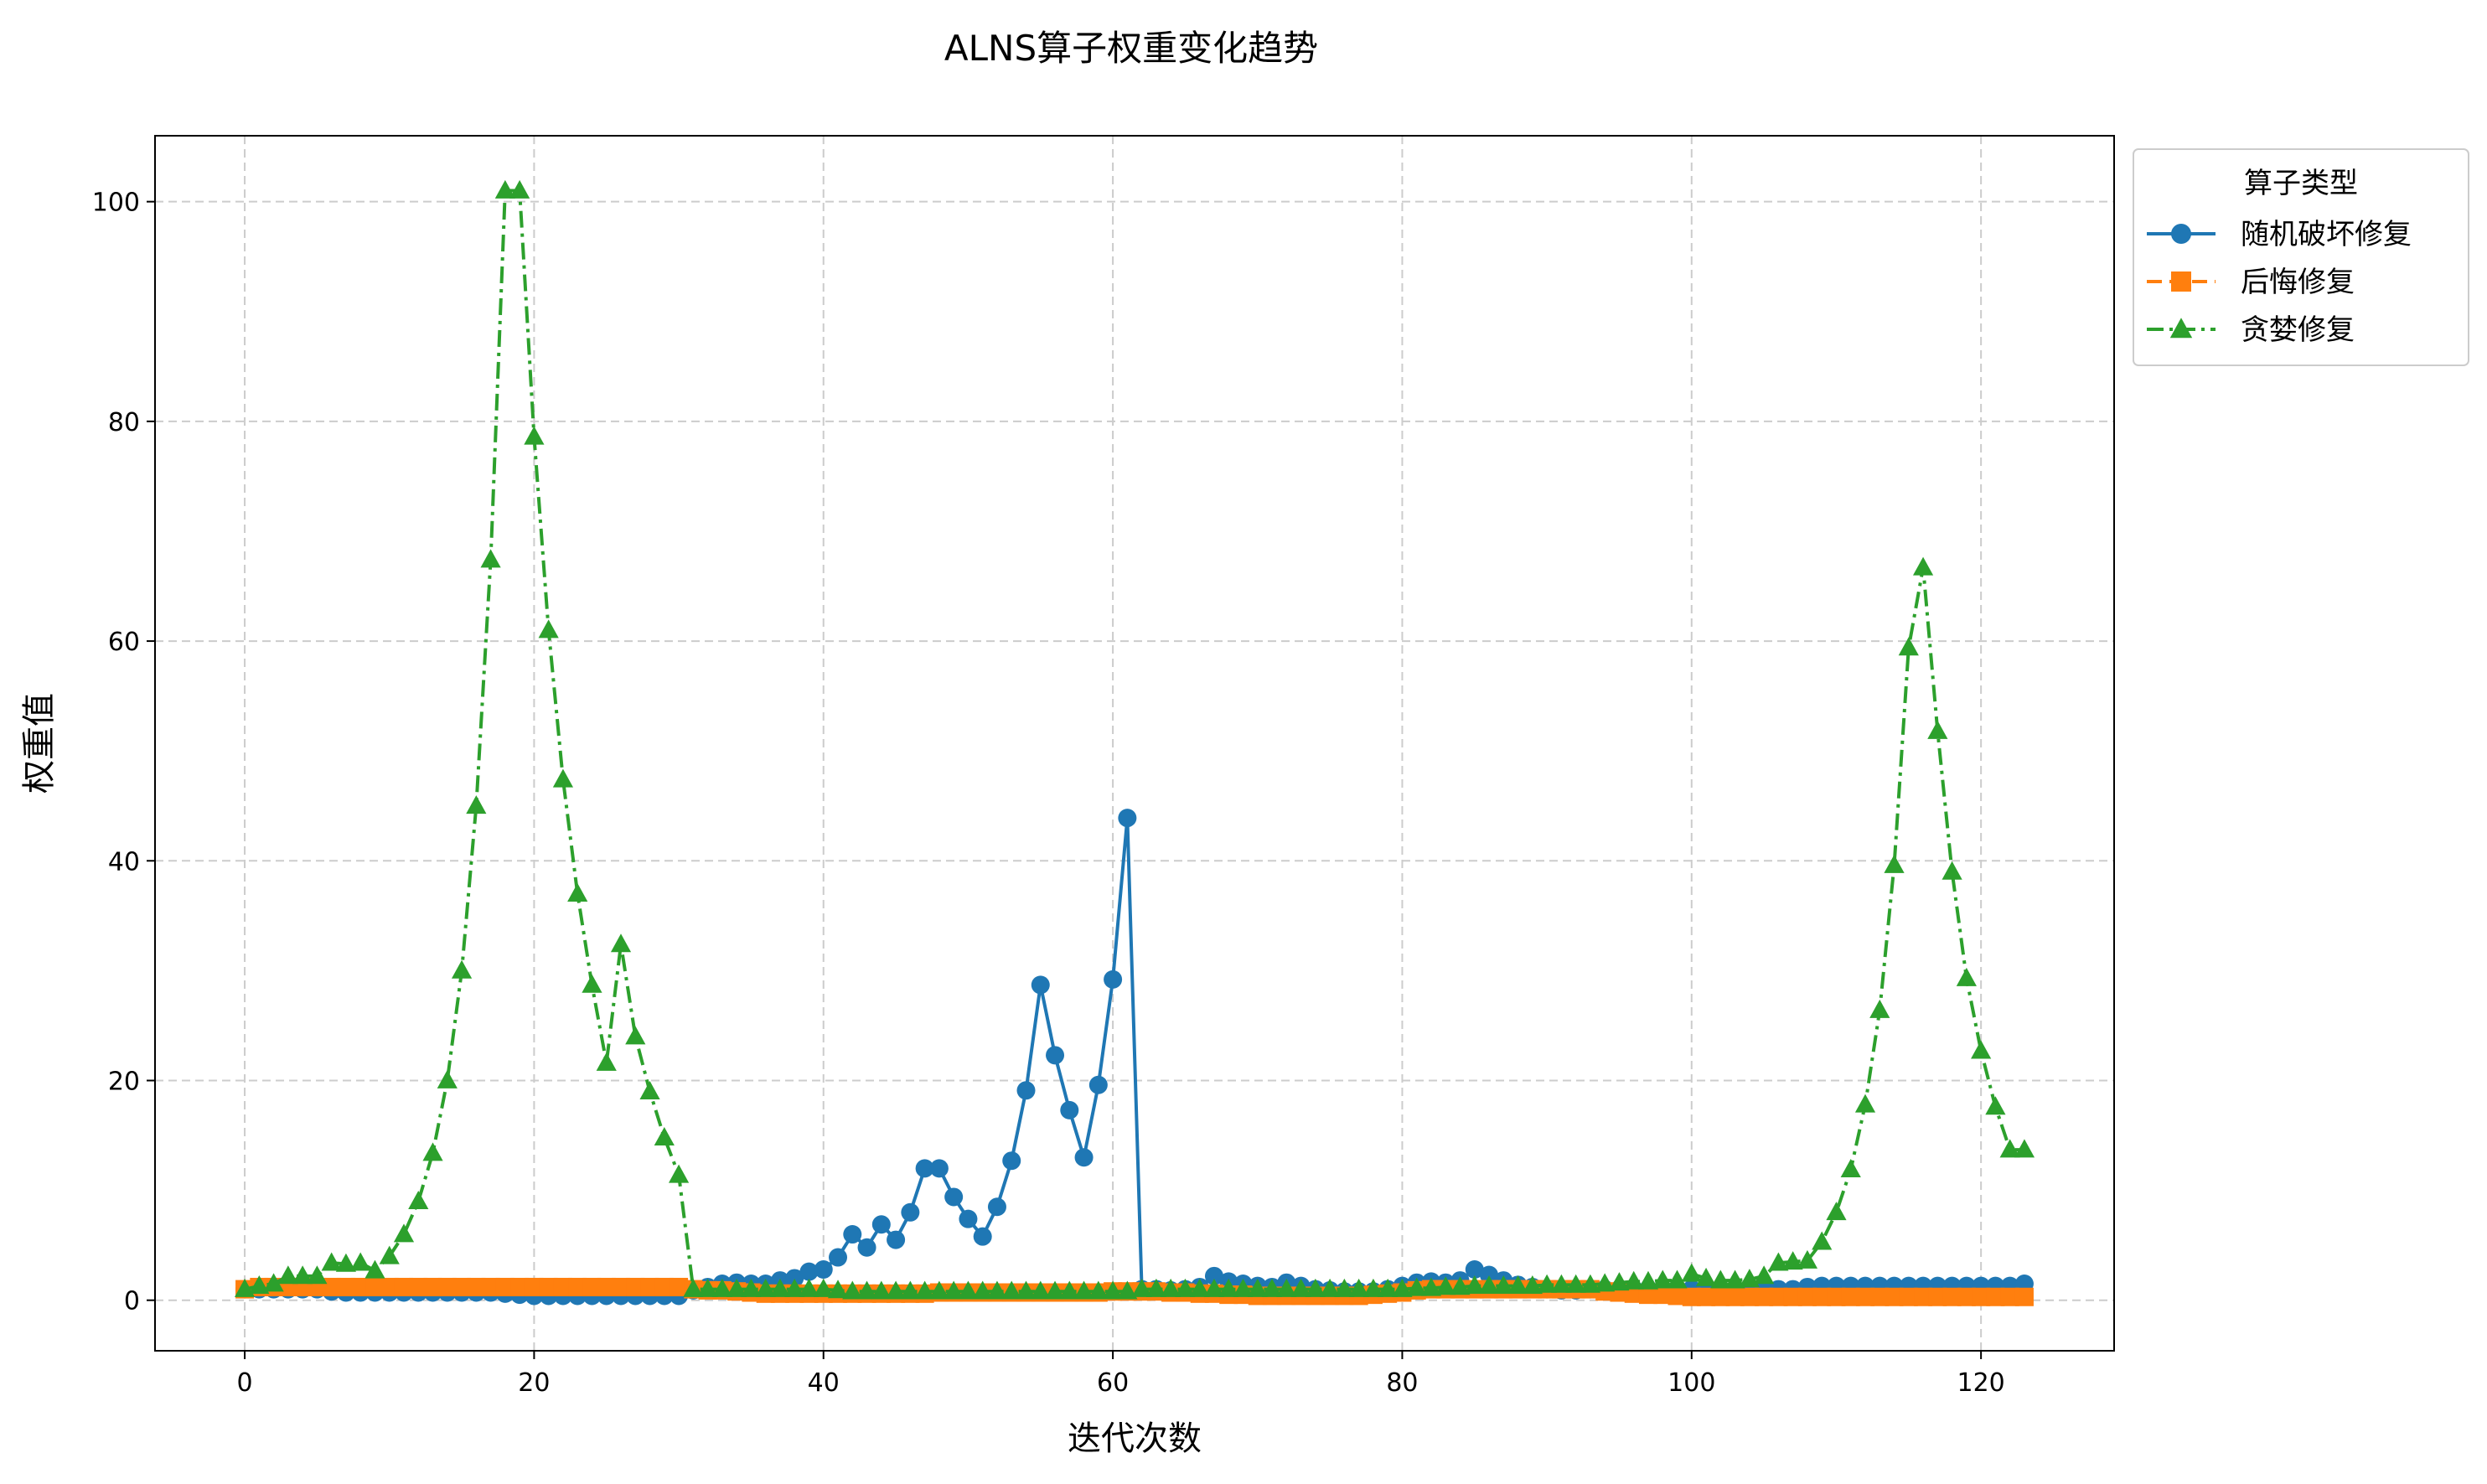  I want to click on x-axis-ticks: 0 20 40 60 80 100 120, so click(1121, 1375).